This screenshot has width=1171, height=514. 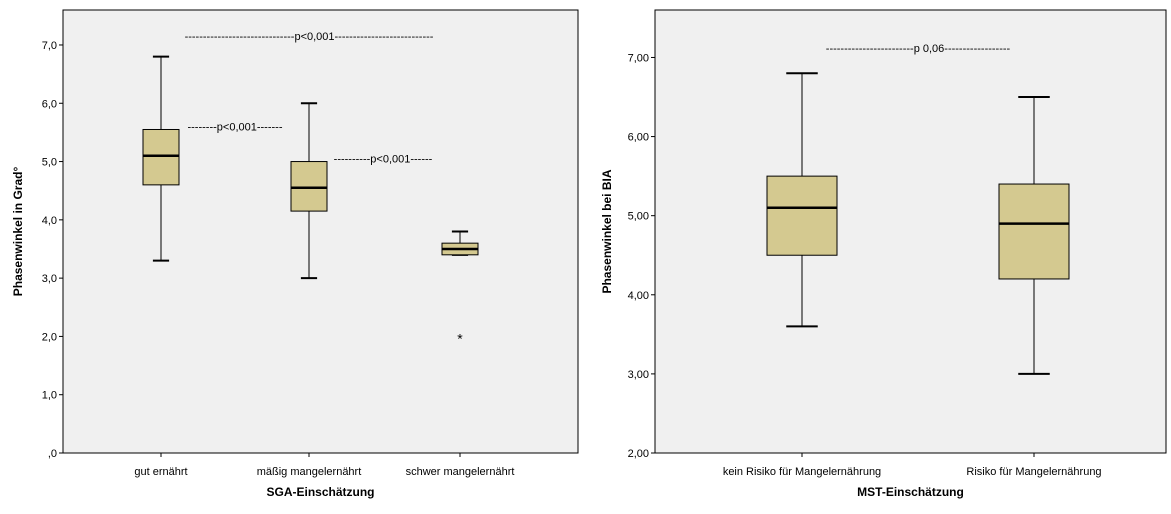 I want to click on x-tick-label: Risiko für Mangelernährung, so click(x=1033, y=472).